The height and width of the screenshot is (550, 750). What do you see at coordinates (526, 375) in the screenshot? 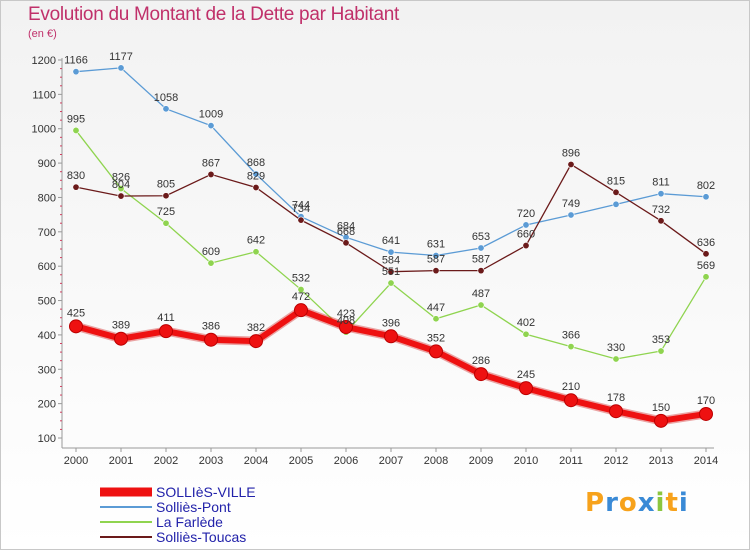
I see `data-label: 245` at bounding box center [526, 375].